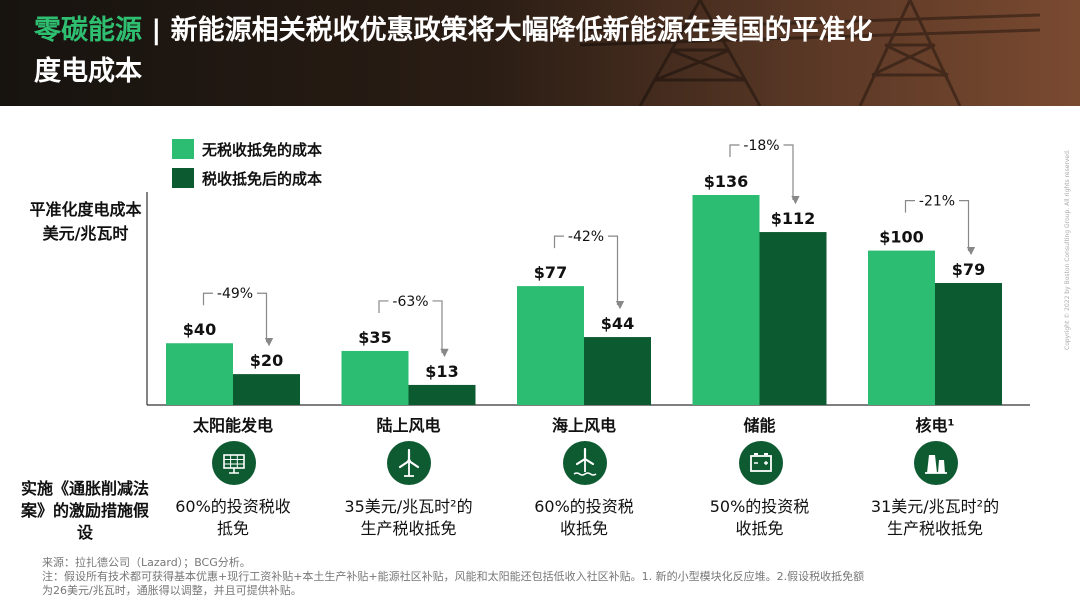 This screenshot has width=1080, height=608. Describe the element at coordinates (232, 528) in the screenshot. I see `policy-line2-0: 抵免` at that location.